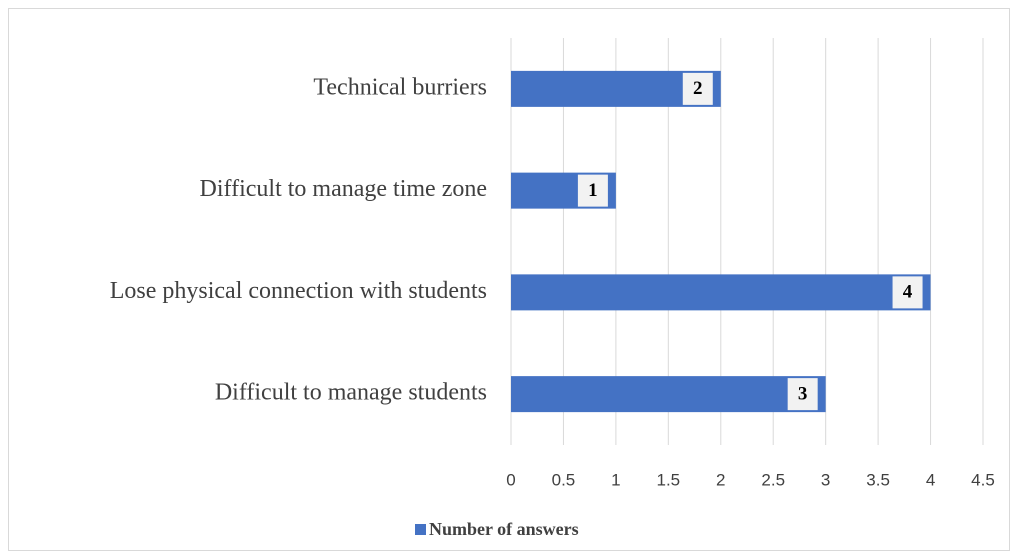 Image resolution: width=1018 pixels, height=559 pixels. I want to click on data-label: 4, so click(908, 292).